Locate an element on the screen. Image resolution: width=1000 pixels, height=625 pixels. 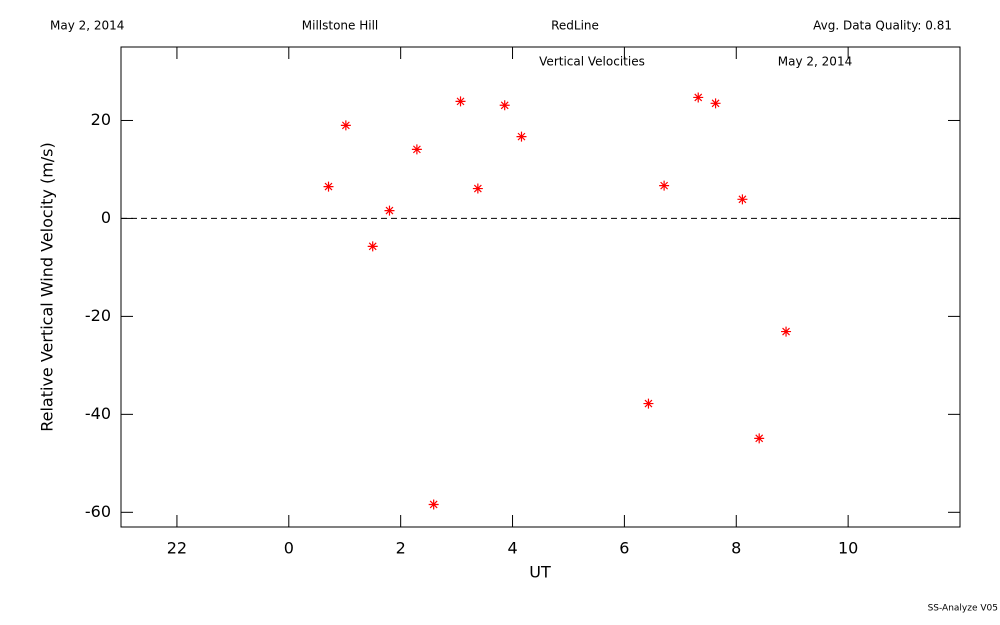
y-tick-label: -20 is located at coordinates (98, 315).